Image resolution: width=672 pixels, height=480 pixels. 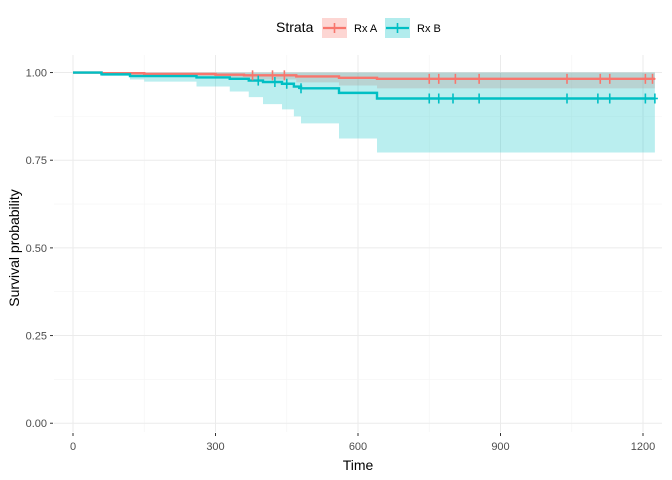 What do you see at coordinates (73, 447) in the screenshot?
I see `x-tick-label: 0` at bounding box center [73, 447].